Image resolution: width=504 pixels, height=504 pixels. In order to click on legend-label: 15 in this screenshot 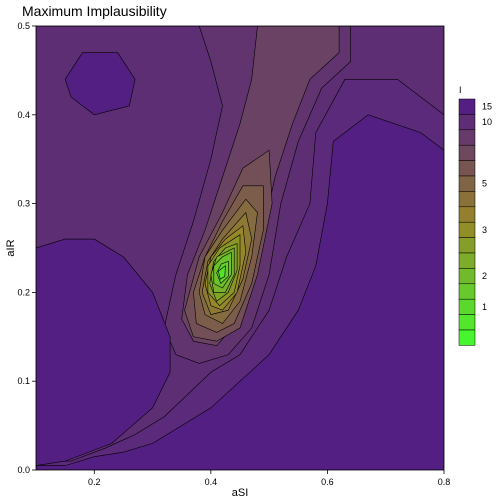, I will do `click(487, 107)`.